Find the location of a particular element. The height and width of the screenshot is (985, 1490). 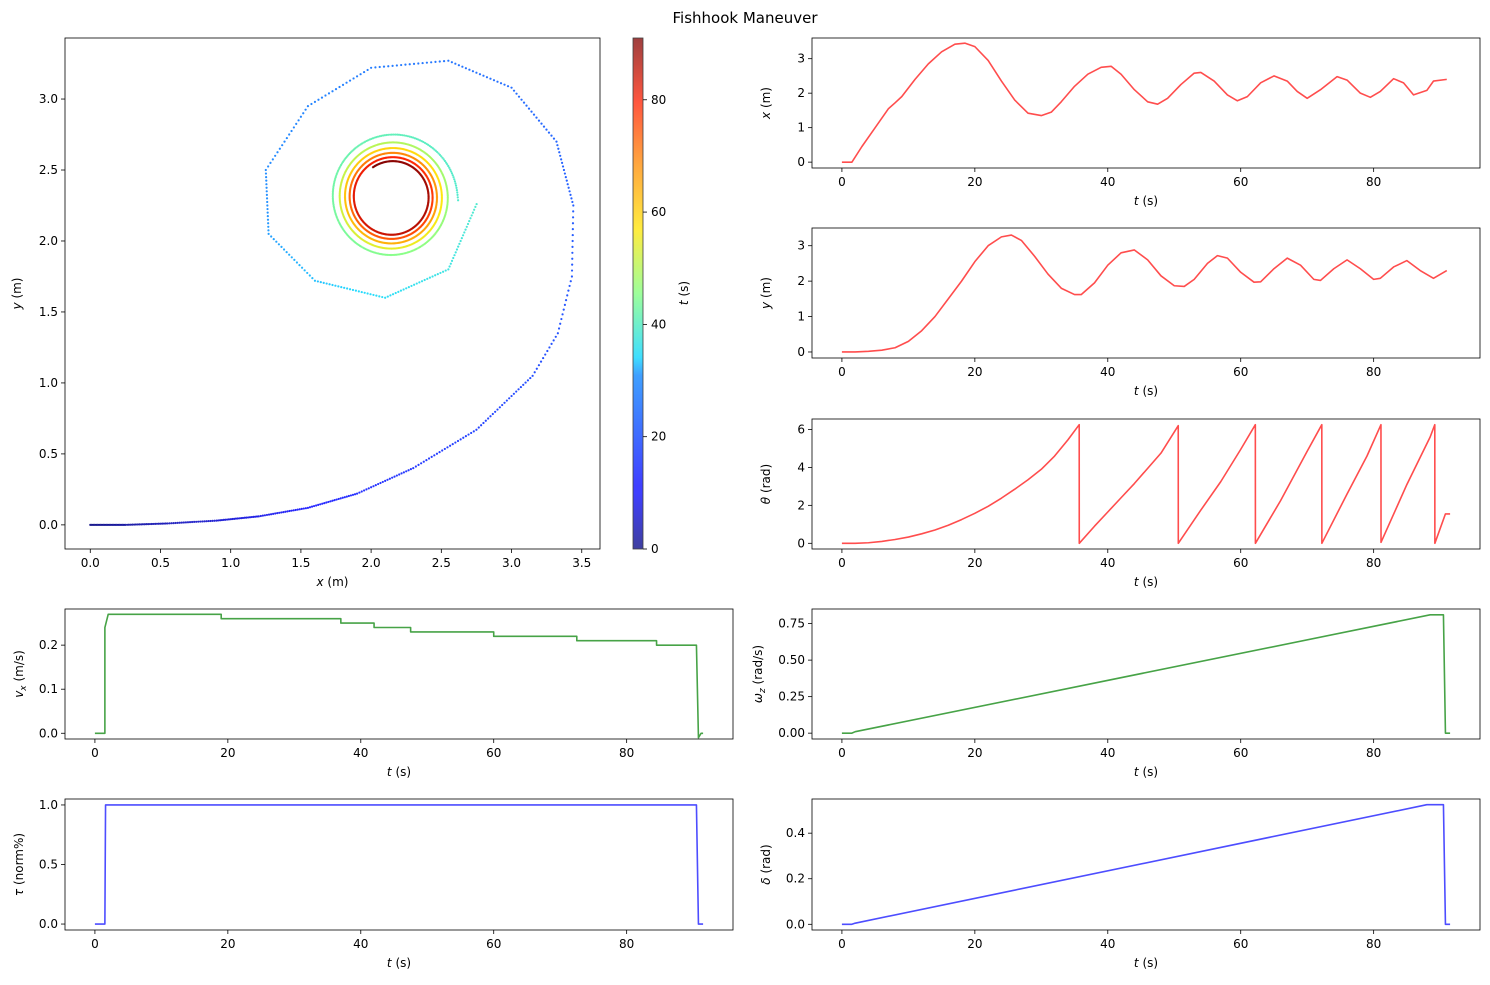

x-tick-label: 0.5 is located at coordinates (160, 563).